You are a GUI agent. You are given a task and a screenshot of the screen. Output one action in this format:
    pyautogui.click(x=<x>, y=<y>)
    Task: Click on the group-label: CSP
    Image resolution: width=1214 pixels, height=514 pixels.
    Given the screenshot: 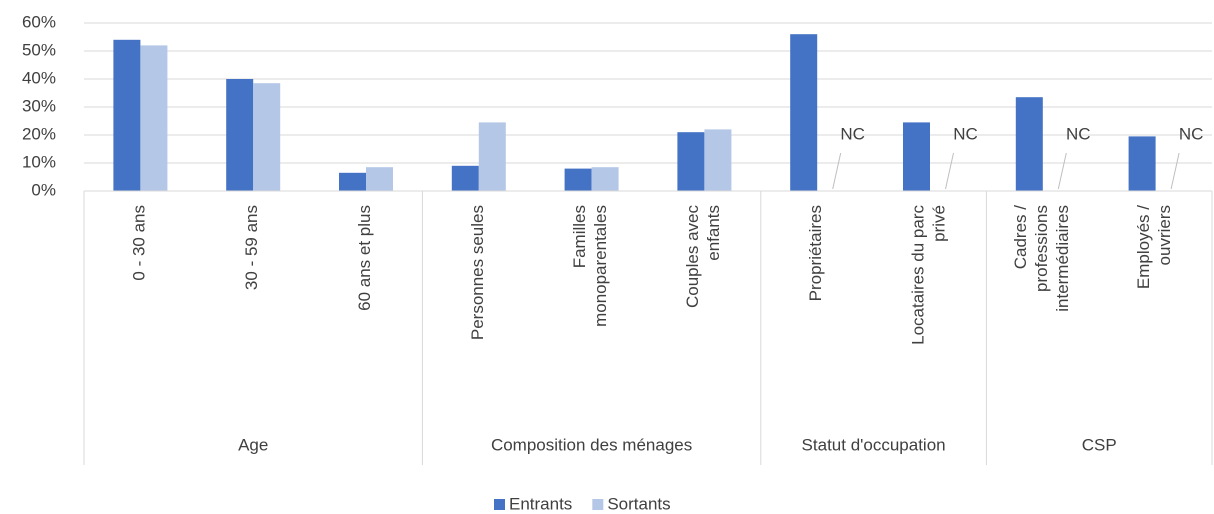 What is the action you would take?
    pyautogui.click(x=1099, y=444)
    